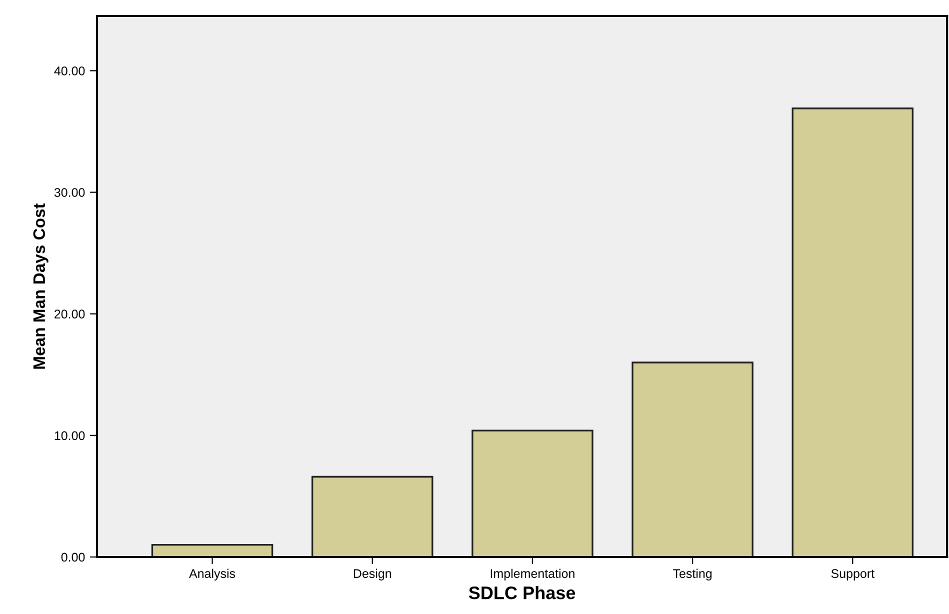  I want to click on x-tick-label: Support, so click(852, 574).